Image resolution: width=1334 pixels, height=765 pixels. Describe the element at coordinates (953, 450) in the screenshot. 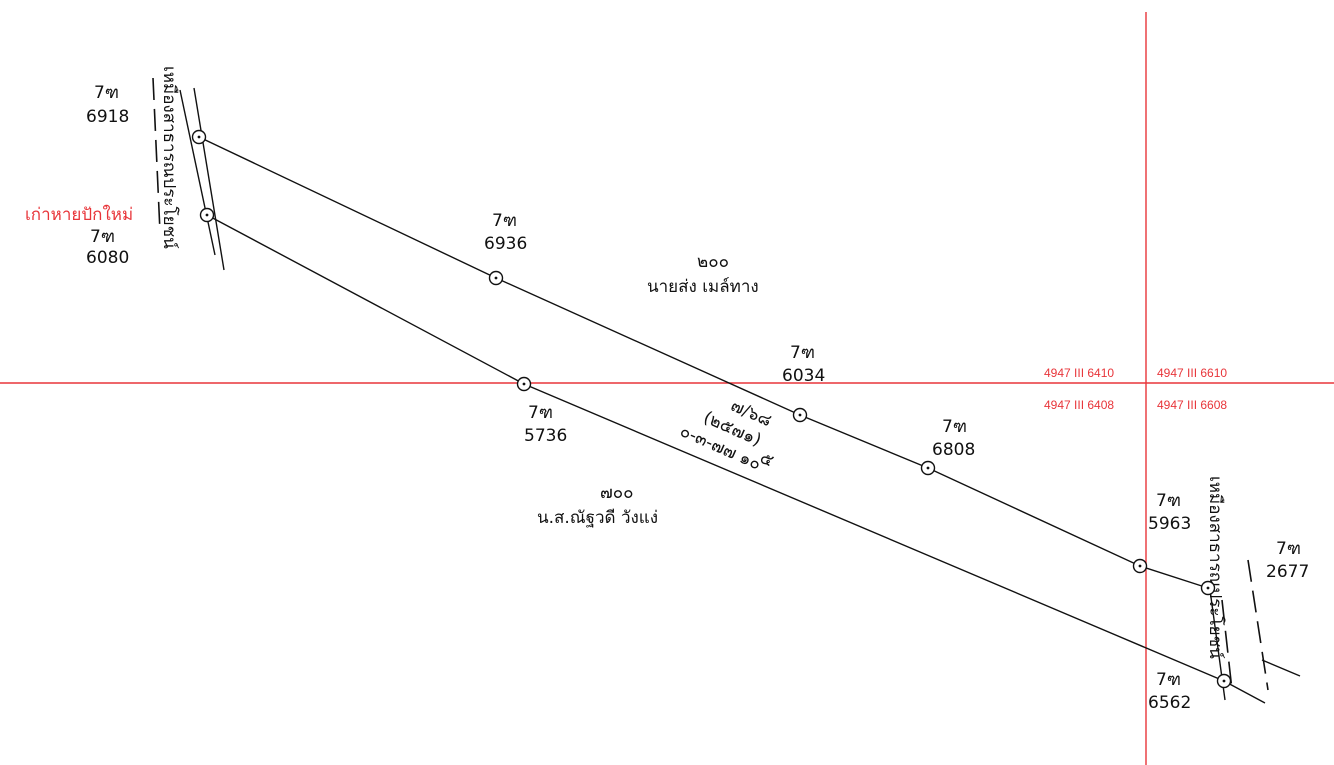

I see `marker-label: 6808` at that location.